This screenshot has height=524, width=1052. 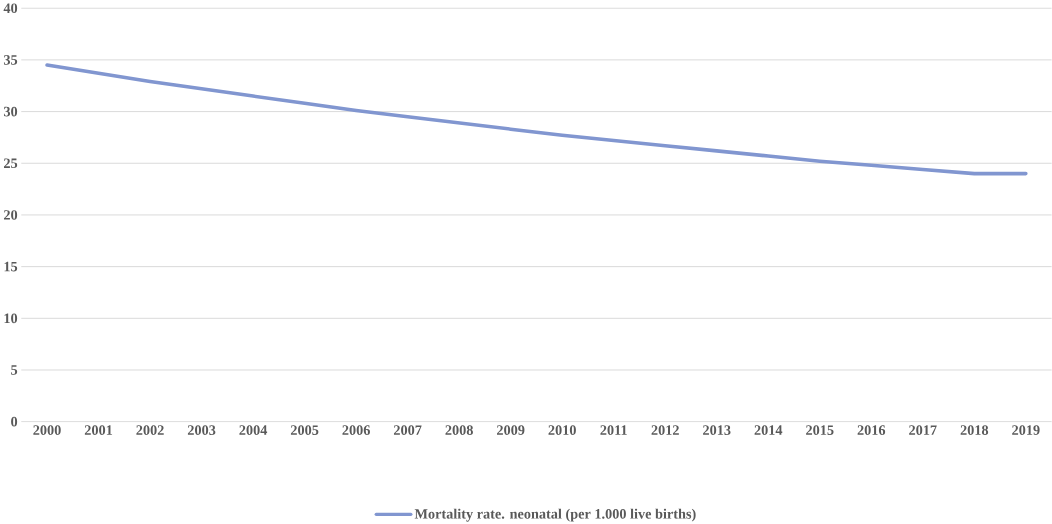 I want to click on x-tick-label: 2009, so click(x=511, y=430).